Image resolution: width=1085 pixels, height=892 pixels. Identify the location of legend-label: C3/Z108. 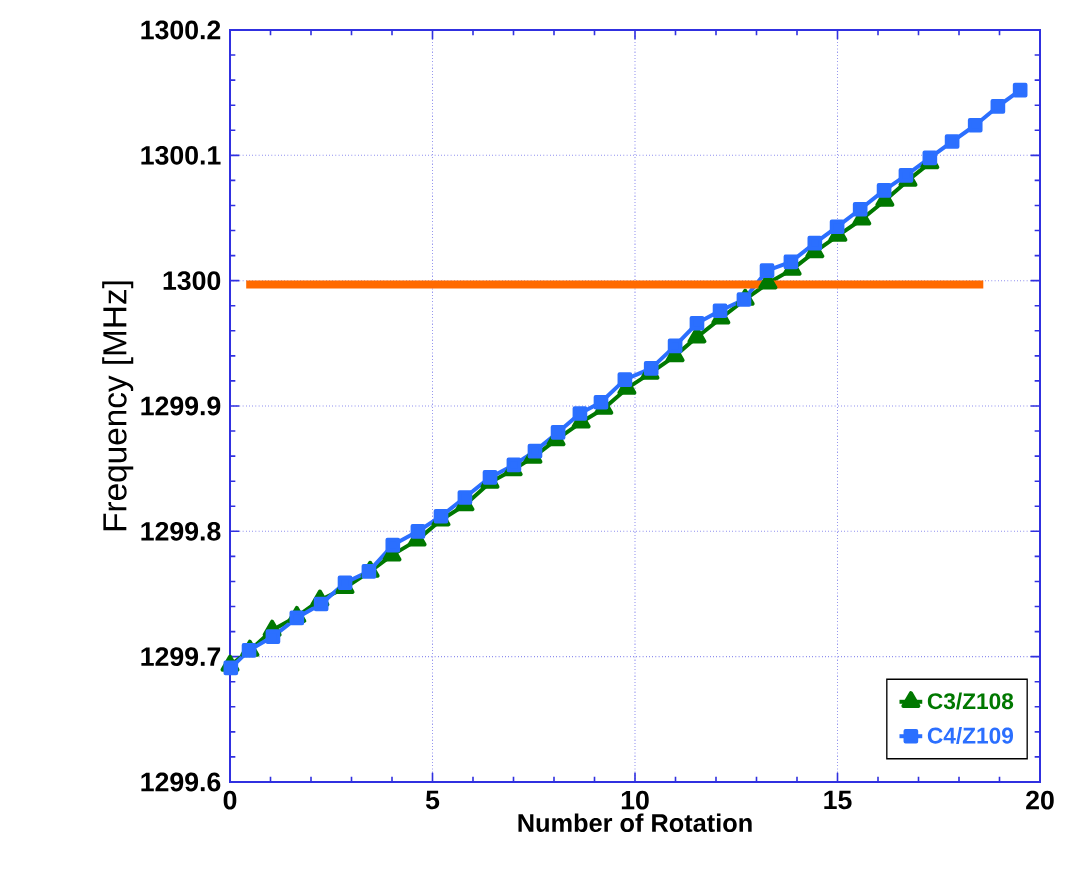
(970, 701).